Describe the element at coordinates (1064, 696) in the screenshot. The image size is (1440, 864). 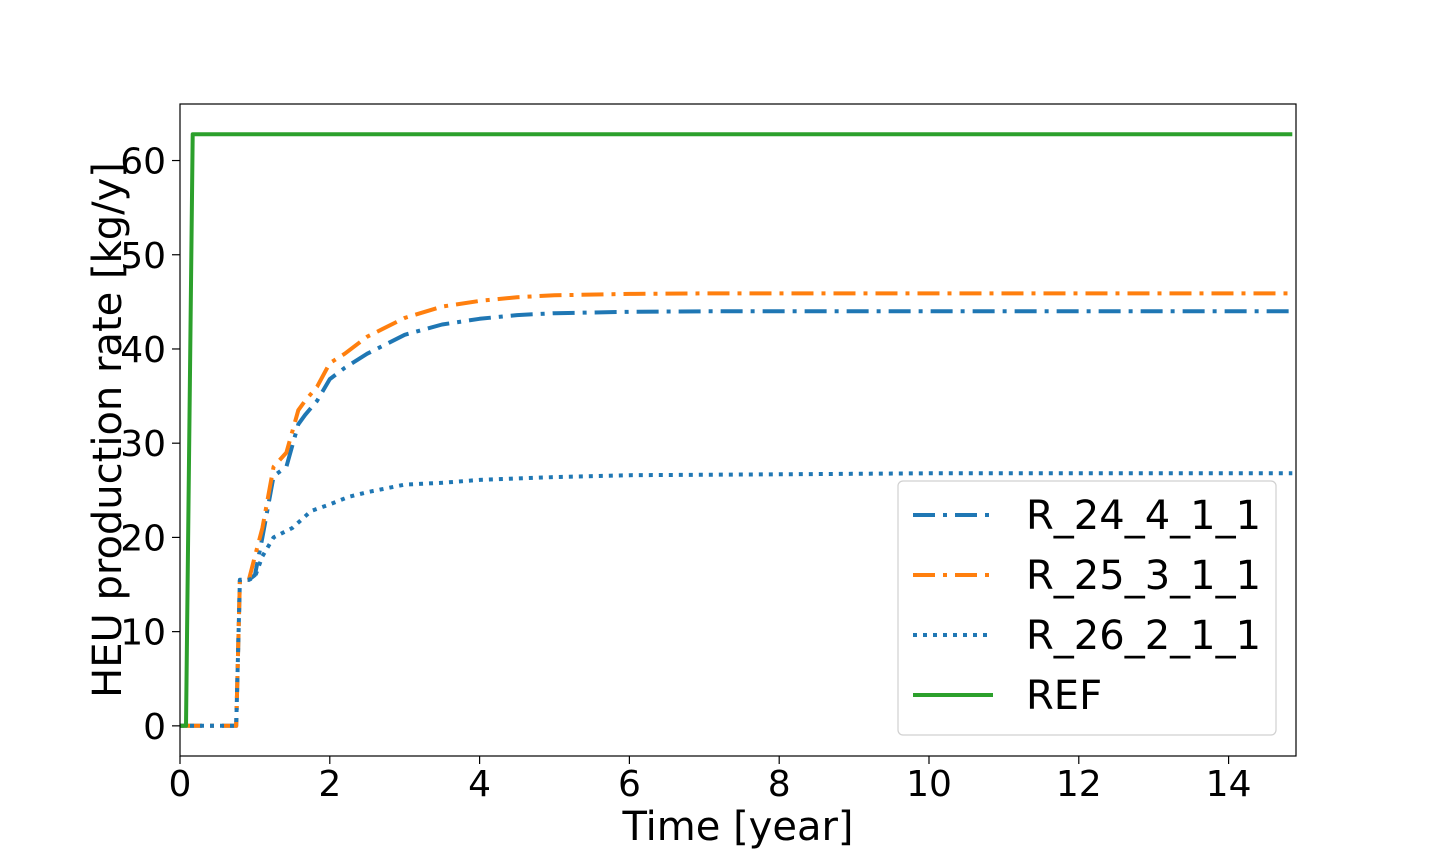
I see `legend-label: REF` at that location.